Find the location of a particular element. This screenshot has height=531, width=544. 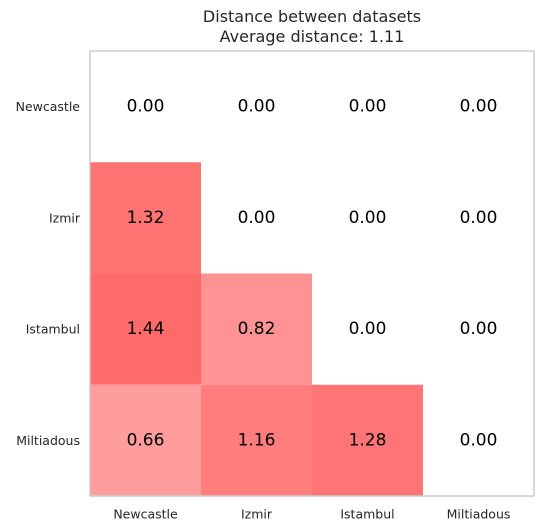

chart-subtitle: Average distance: 1.11 is located at coordinates (312, 36).